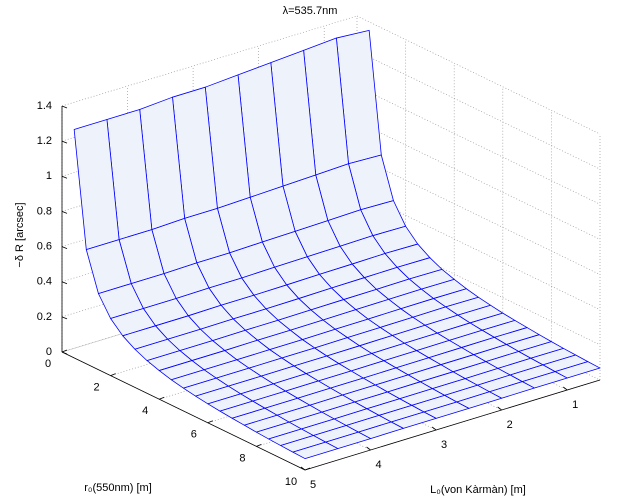 The image size is (629, 501). I want to click on x-tick-label: 4, so click(378, 465).